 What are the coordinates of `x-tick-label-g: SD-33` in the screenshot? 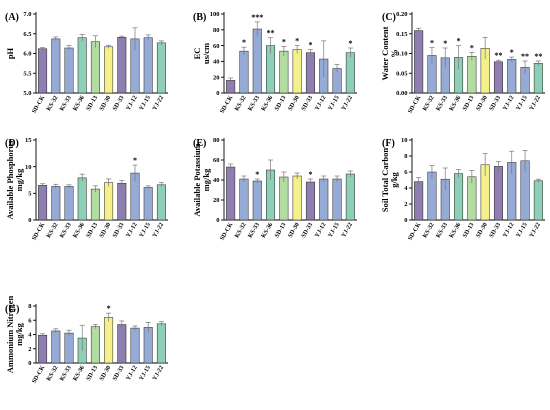 It's located at (118, 374).